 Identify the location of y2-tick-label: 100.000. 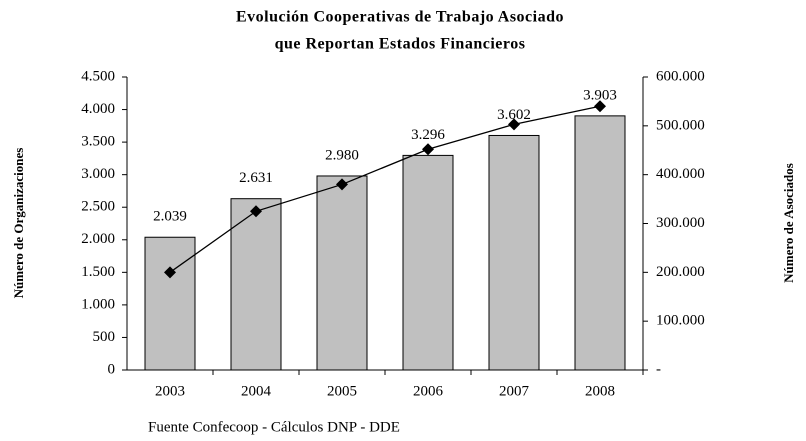
(680, 321).